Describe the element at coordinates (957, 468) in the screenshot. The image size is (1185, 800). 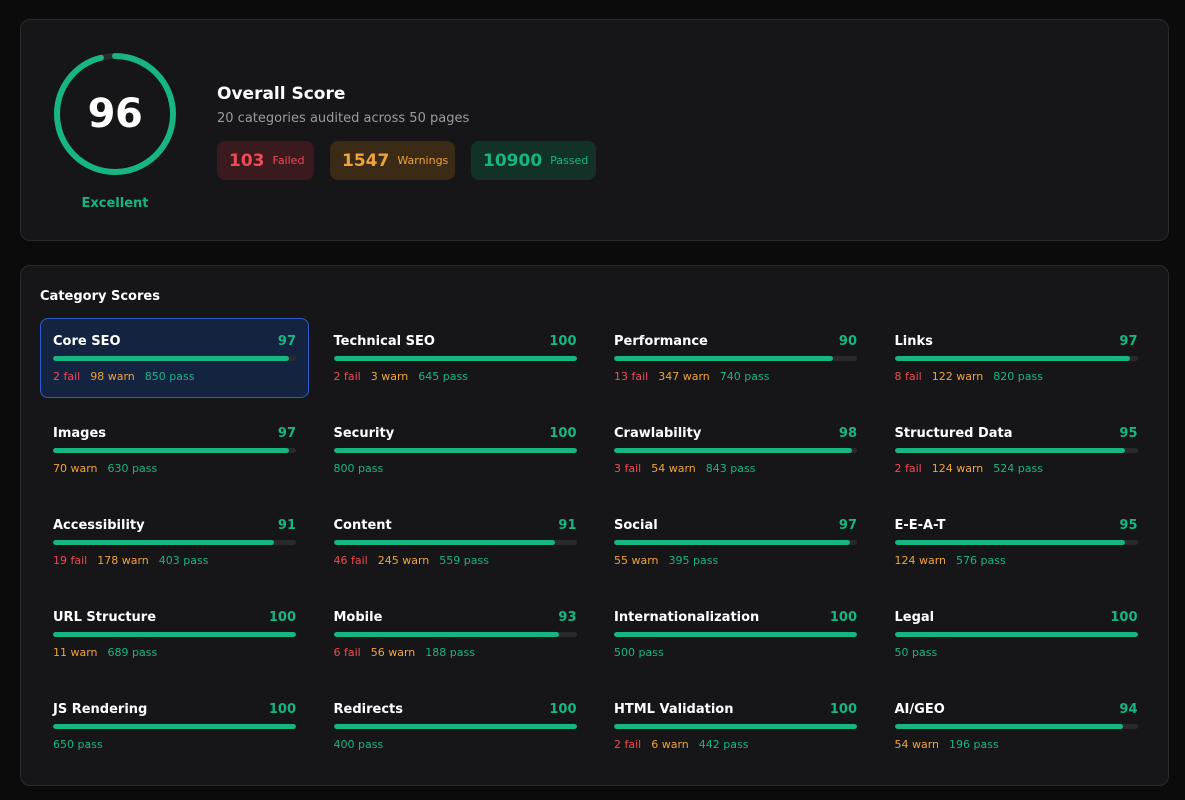
I see `warn-count: 124 warn` at that location.